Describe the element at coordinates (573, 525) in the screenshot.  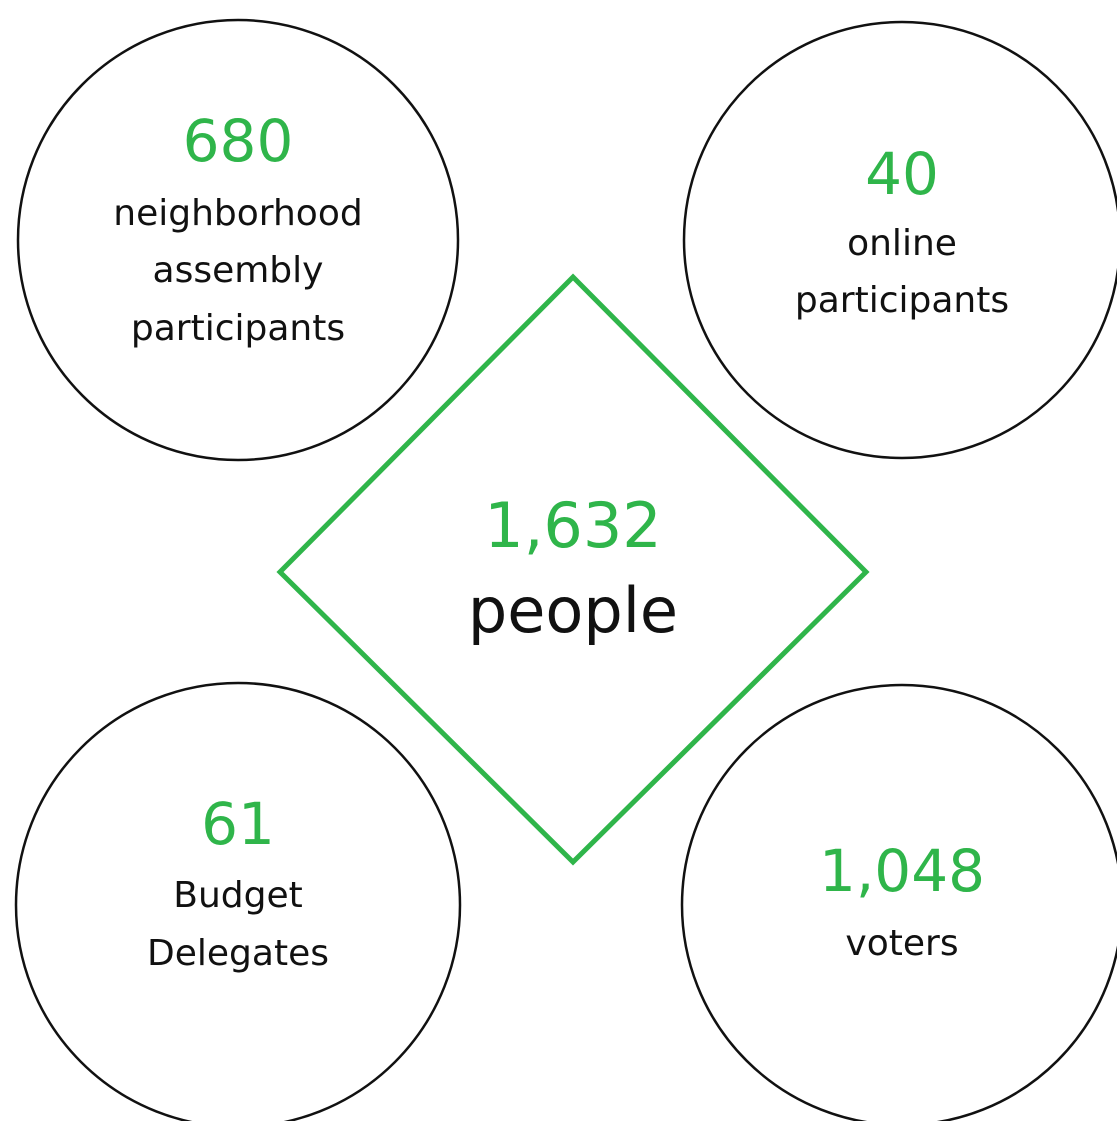
I see `center-value: 1,632` at that location.